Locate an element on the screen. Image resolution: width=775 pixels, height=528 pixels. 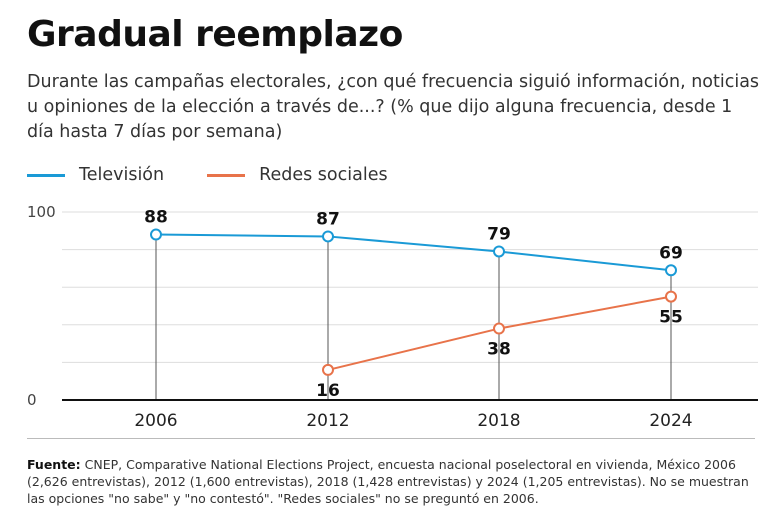
x-tick-label: 2024 is located at coordinates (670, 420).